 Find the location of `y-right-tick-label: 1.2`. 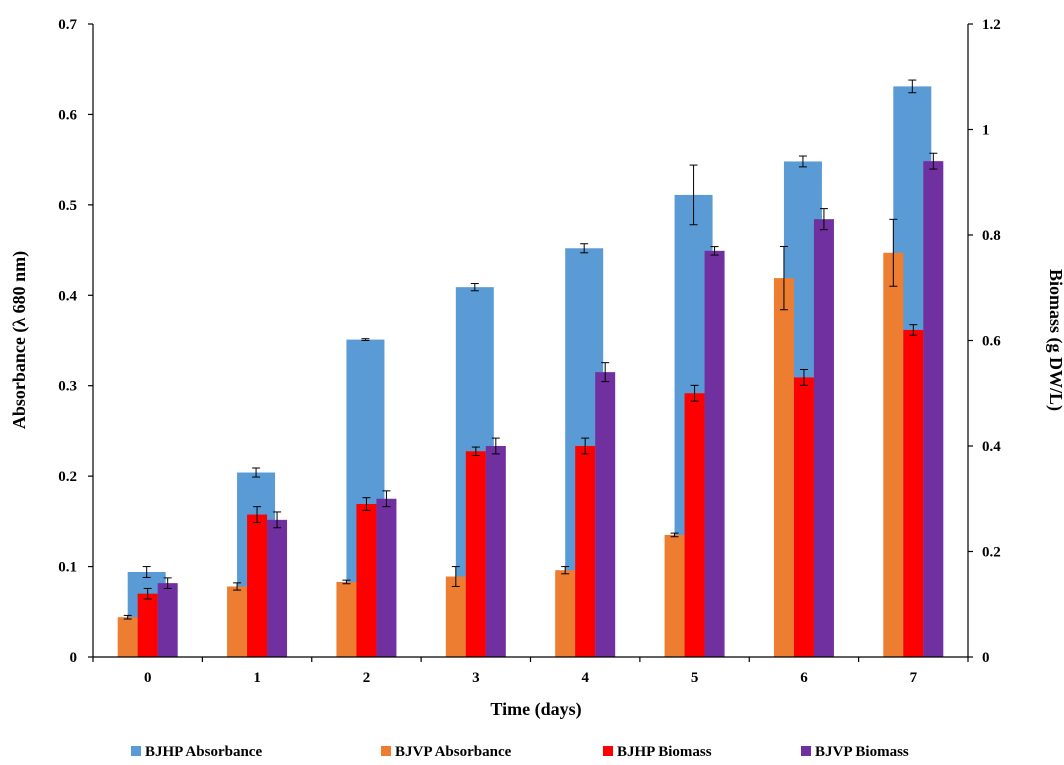

y-right-tick-label: 1.2 is located at coordinates (991, 25).